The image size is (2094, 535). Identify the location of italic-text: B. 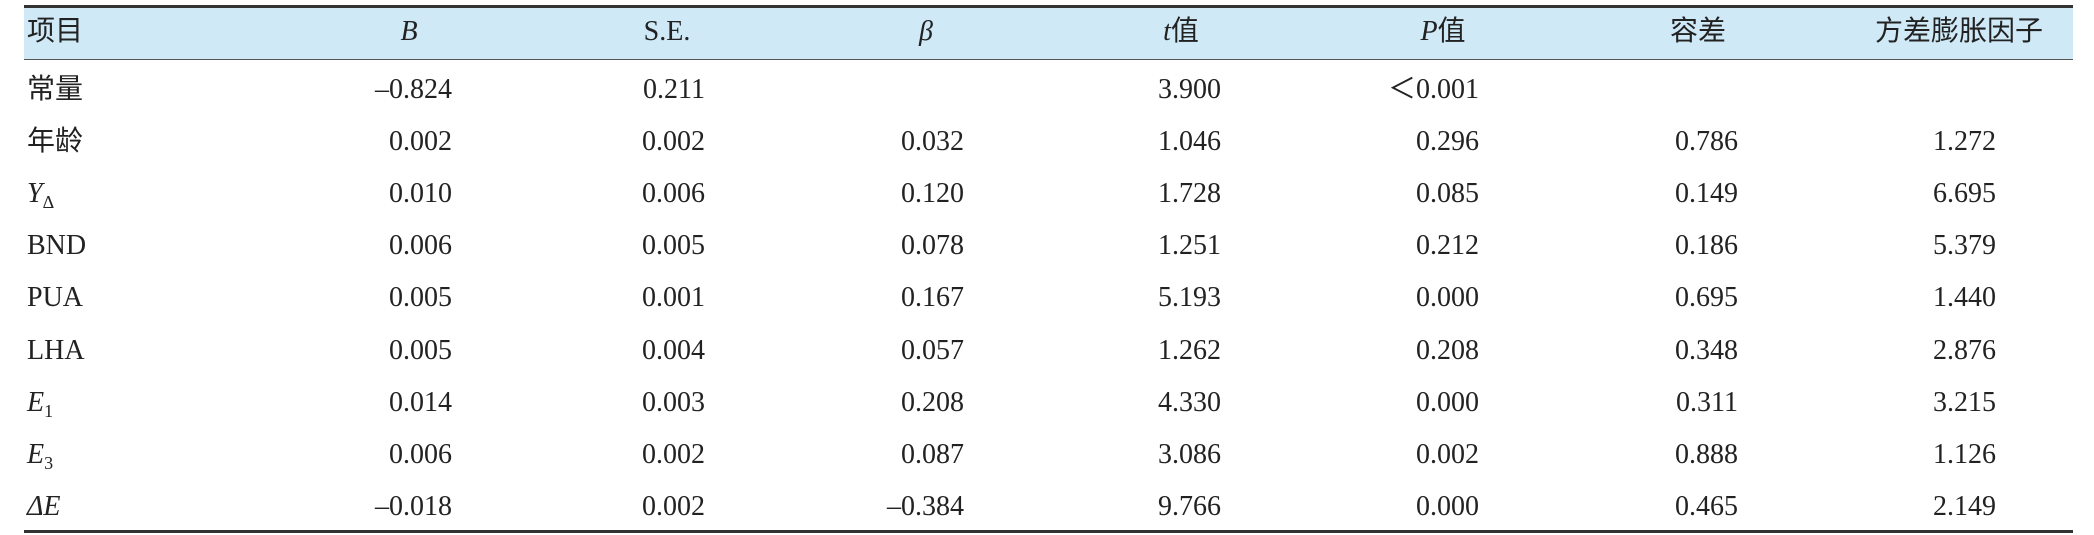
(409, 31).